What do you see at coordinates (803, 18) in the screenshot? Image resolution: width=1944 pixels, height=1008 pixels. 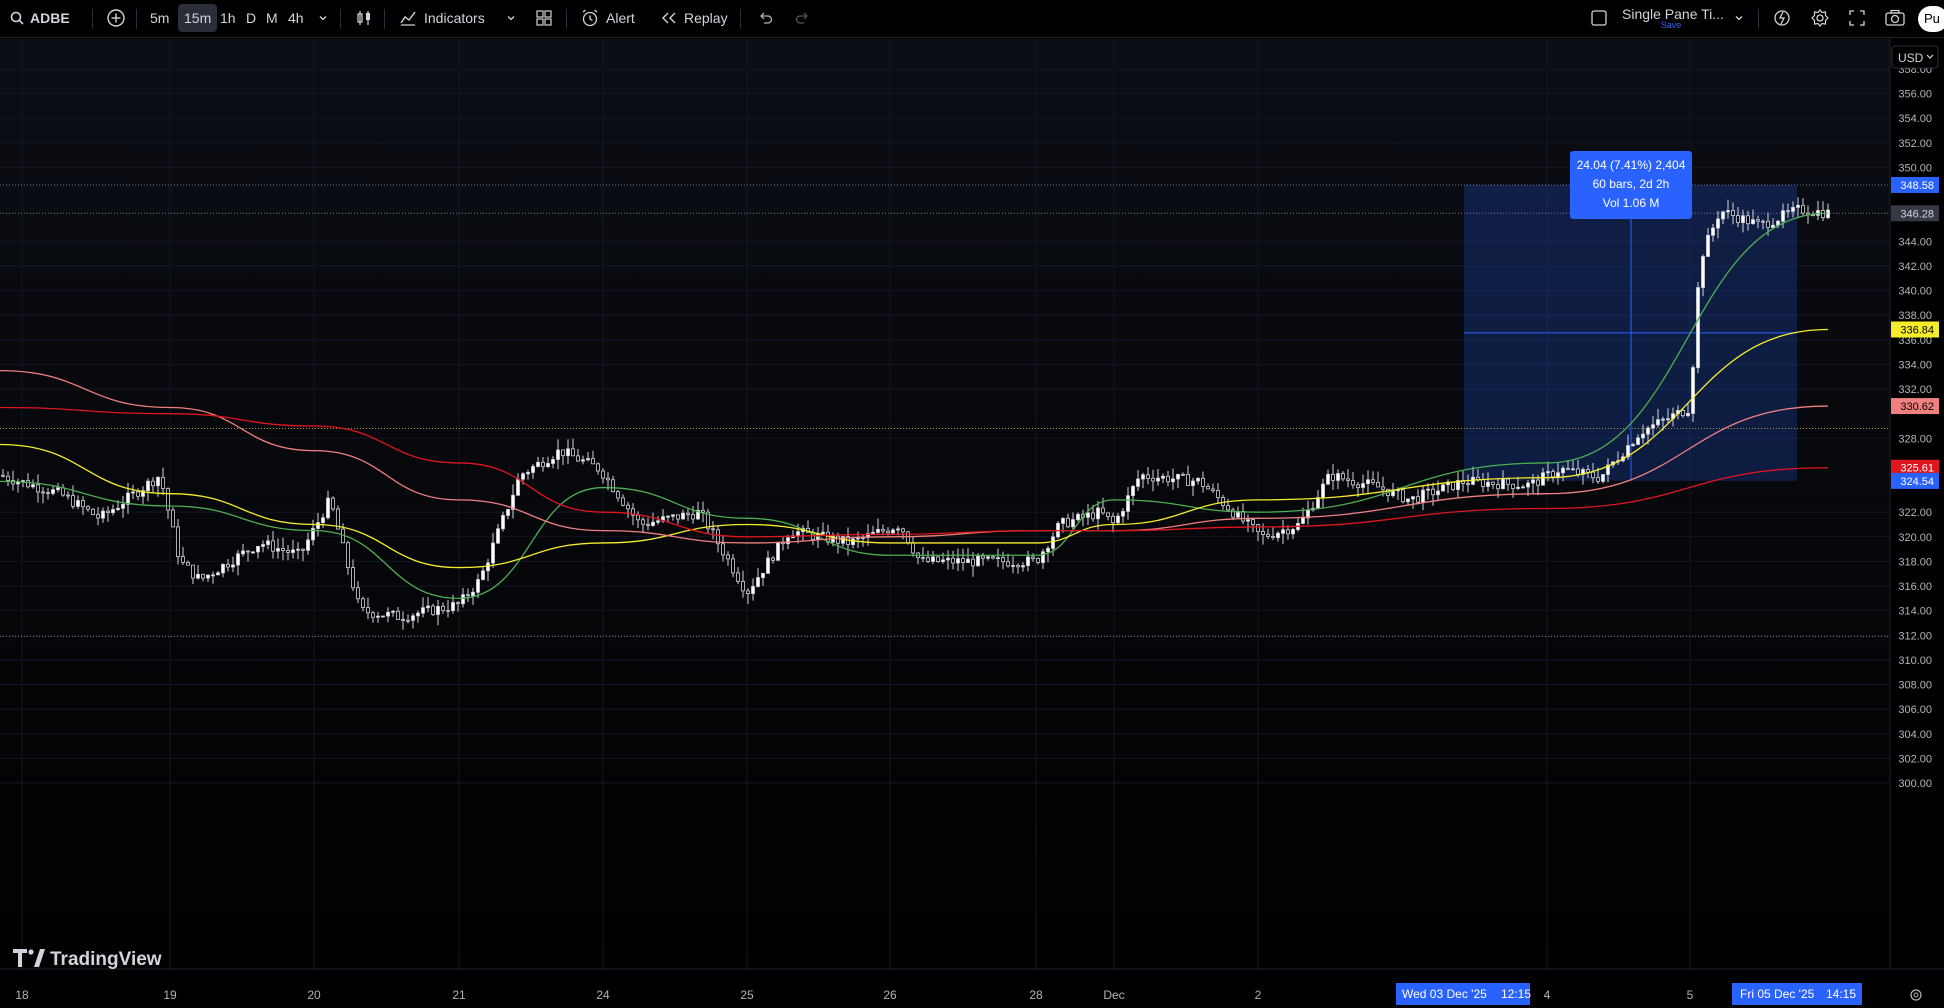 I see `redo-button` at bounding box center [803, 18].